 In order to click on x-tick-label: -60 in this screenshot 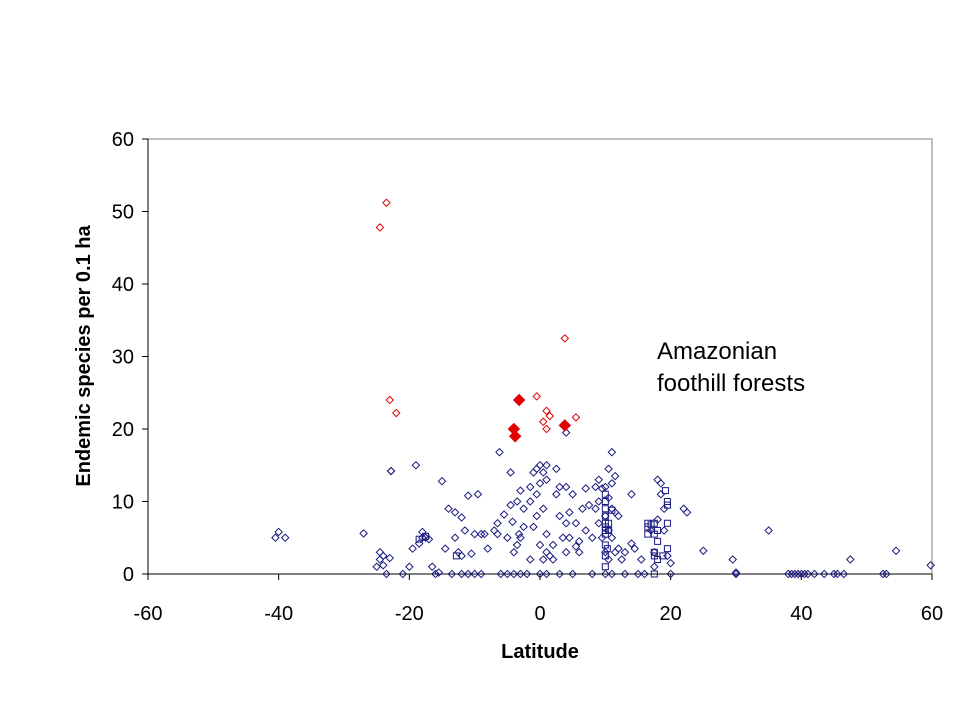, I will do `click(148, 614)`.